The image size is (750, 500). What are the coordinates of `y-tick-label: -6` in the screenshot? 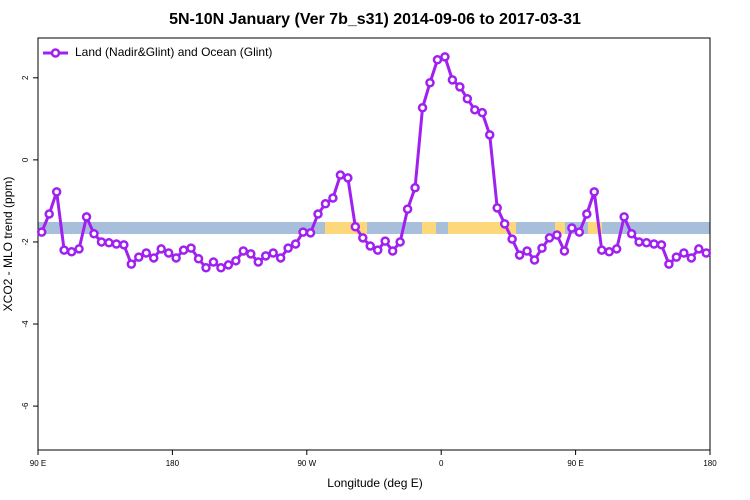 It's located at (25, 406).